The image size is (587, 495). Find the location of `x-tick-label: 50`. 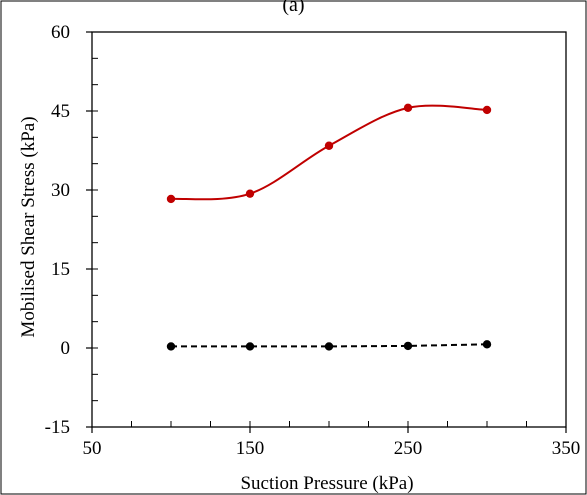

x-tick-label: 50 is located at coordinates (92, 448).